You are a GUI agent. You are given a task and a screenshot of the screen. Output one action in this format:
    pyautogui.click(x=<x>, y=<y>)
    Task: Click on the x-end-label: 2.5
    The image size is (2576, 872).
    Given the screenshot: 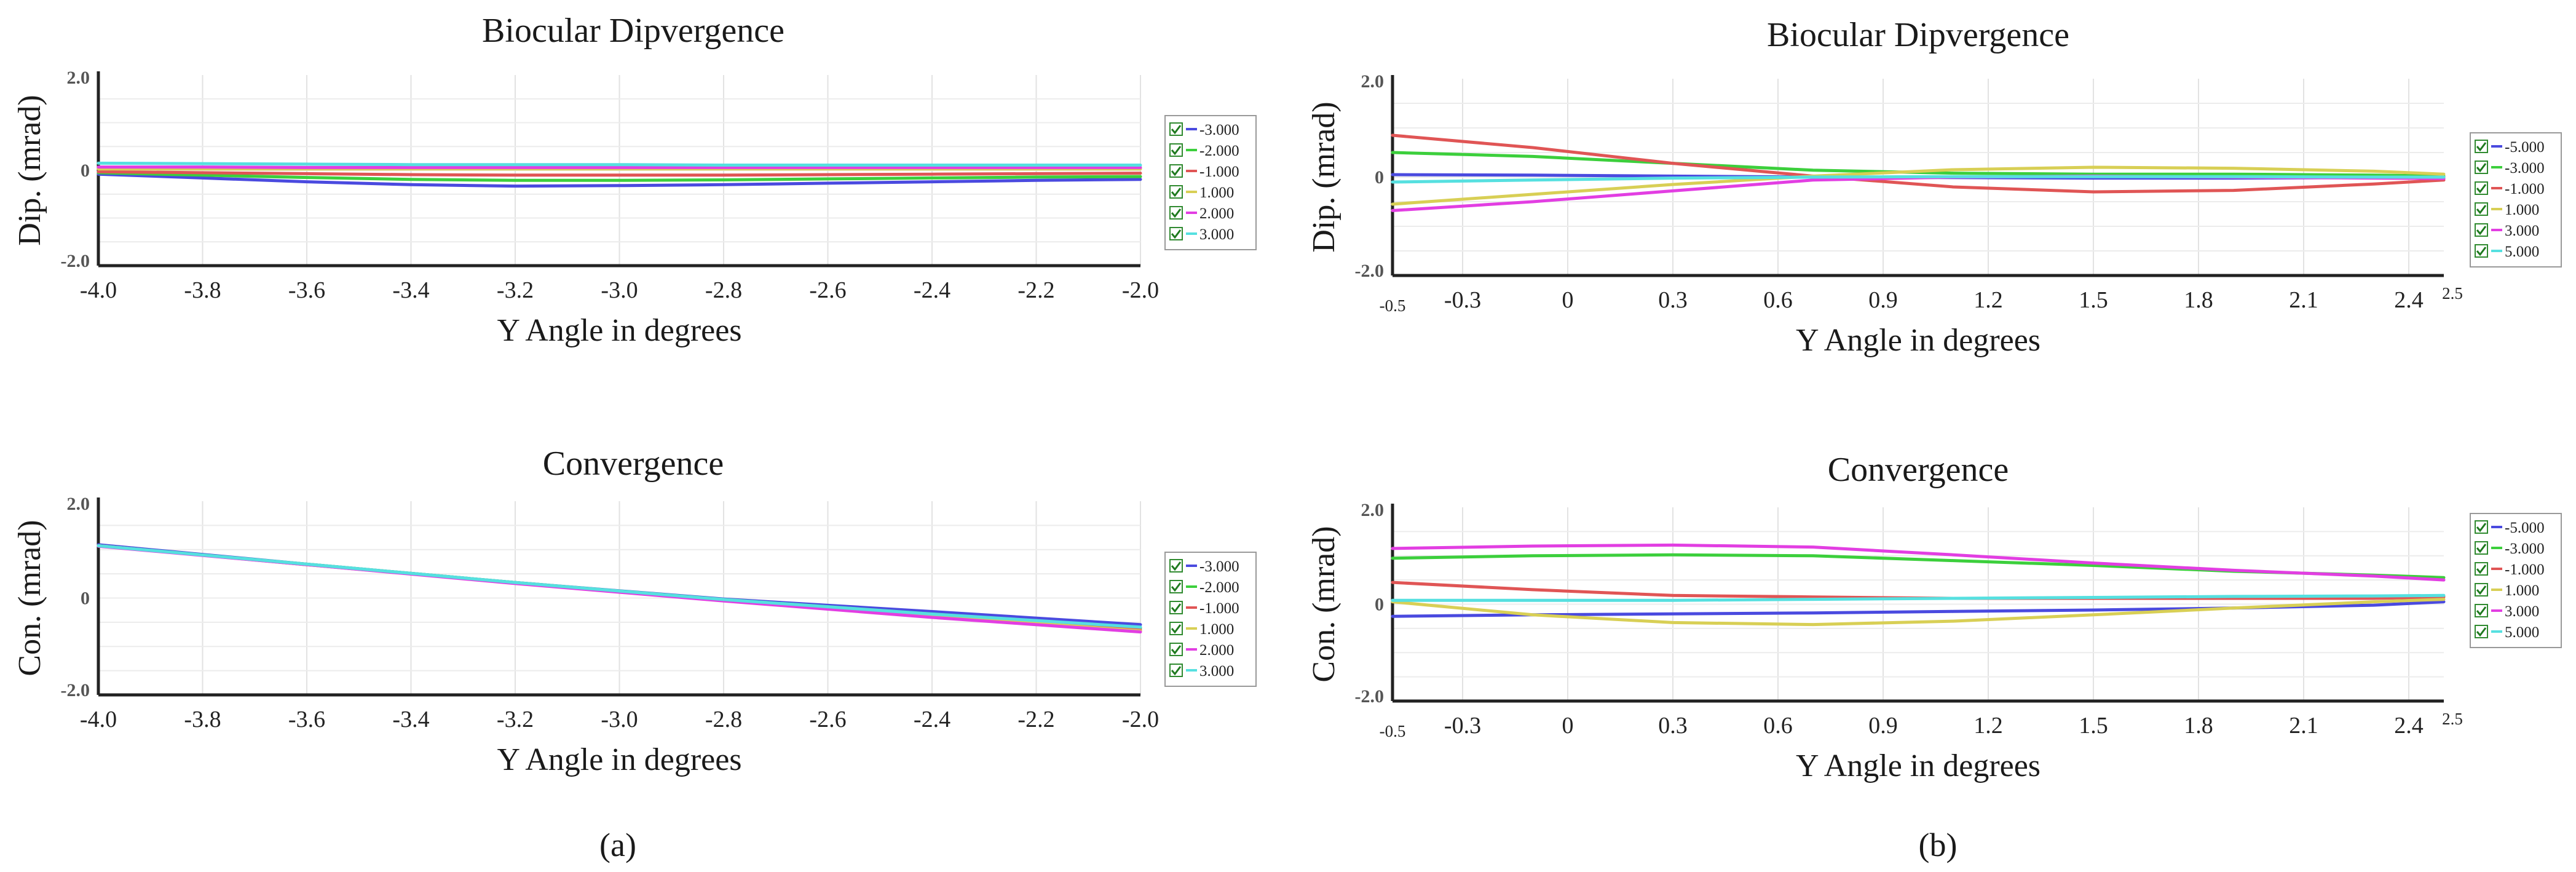 What is the action you would take?
    pyautogui.click(x=2452, y=293)
    